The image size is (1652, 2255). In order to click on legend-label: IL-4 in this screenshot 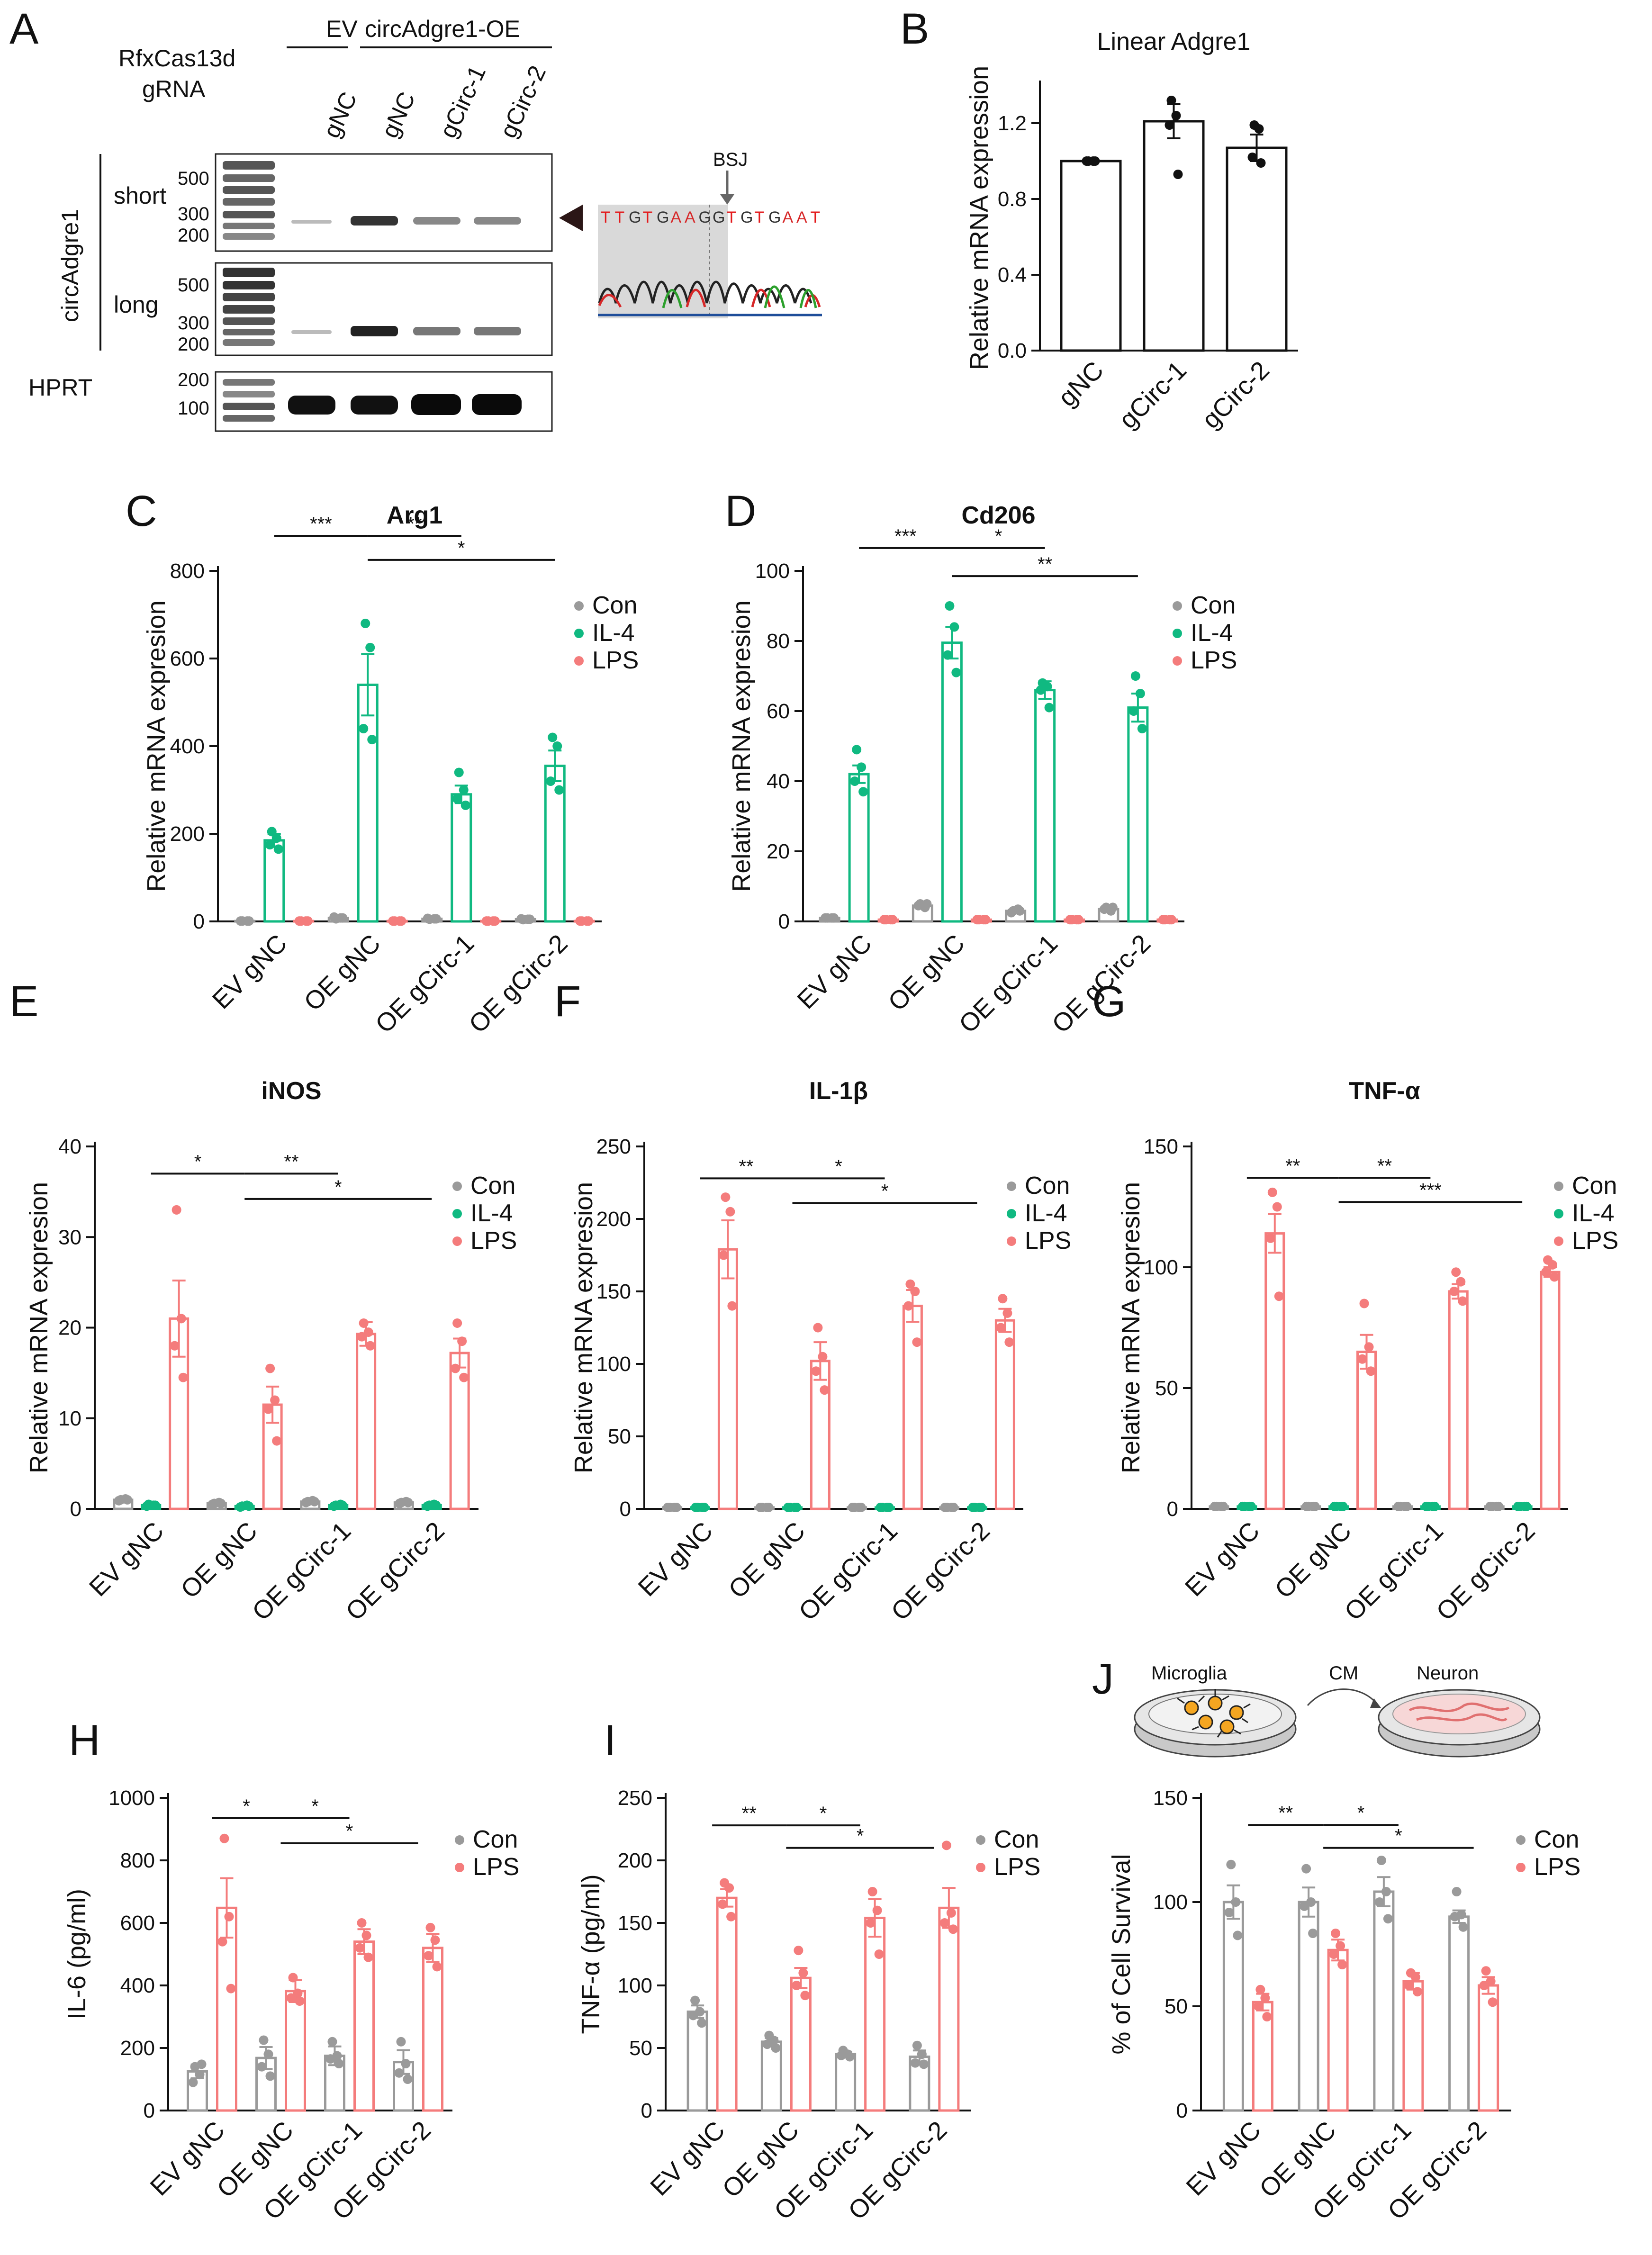, I will do `click(491, 1213)`.